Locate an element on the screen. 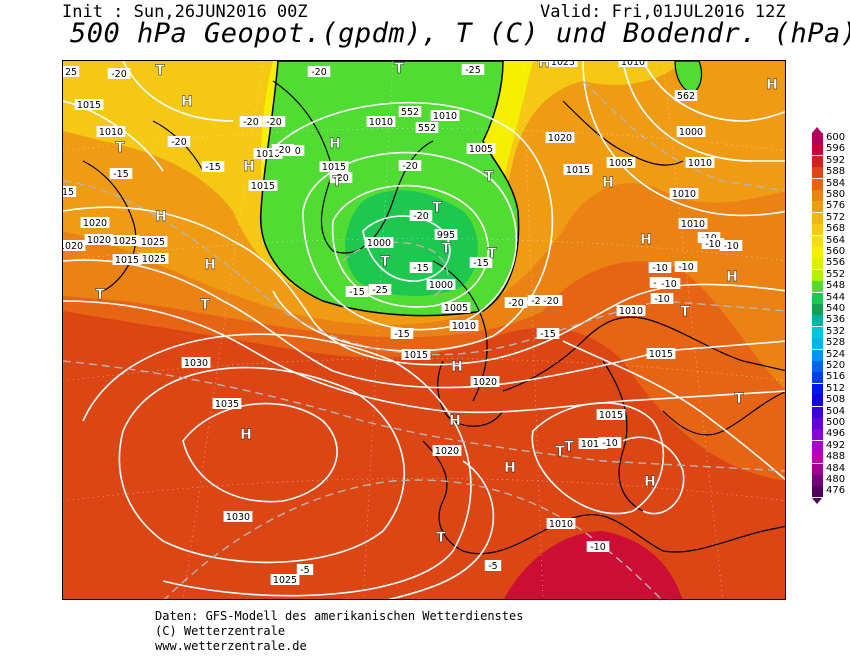 This screenshot has width=850, height=657. temperature-label: -5 is located at coordinates (305, 570).